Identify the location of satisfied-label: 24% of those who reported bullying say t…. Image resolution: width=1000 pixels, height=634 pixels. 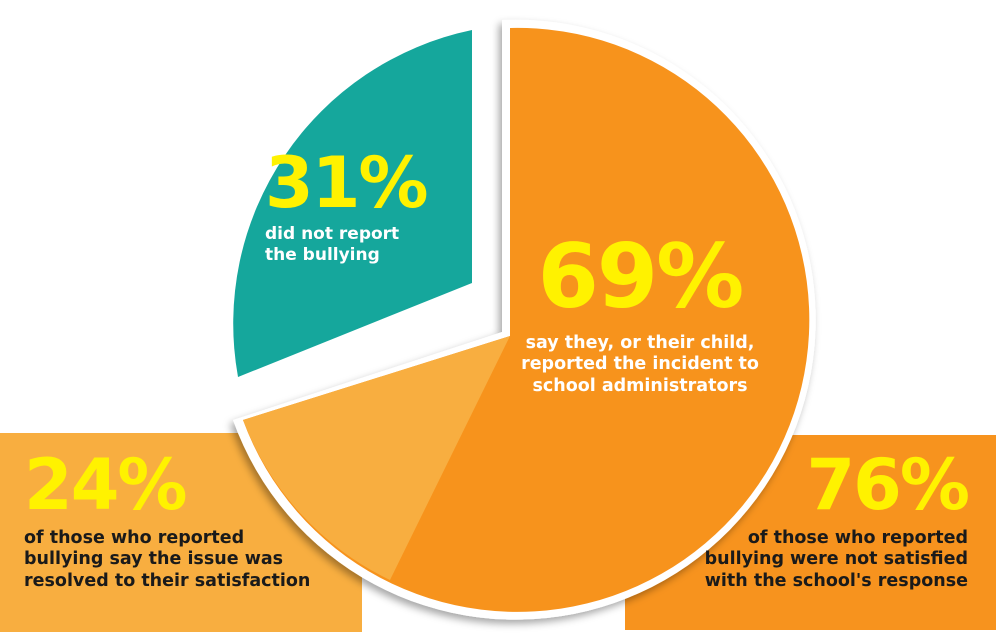
(167, 521).